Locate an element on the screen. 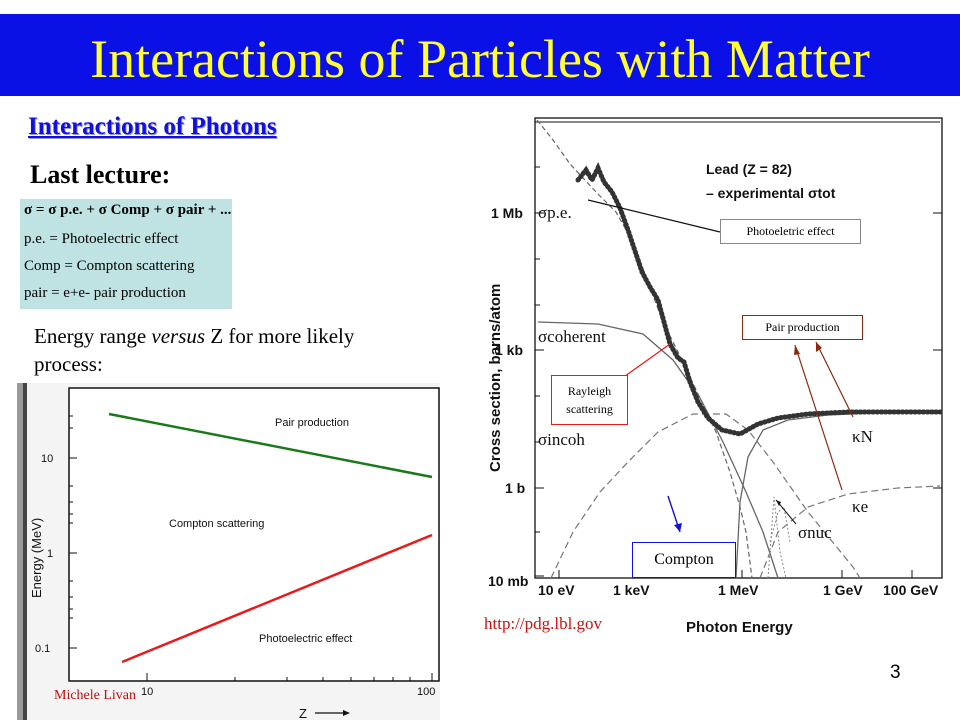 This screenshot has height=725, width=960. y-tick-1: 1 is located at coordinates (50, 554).